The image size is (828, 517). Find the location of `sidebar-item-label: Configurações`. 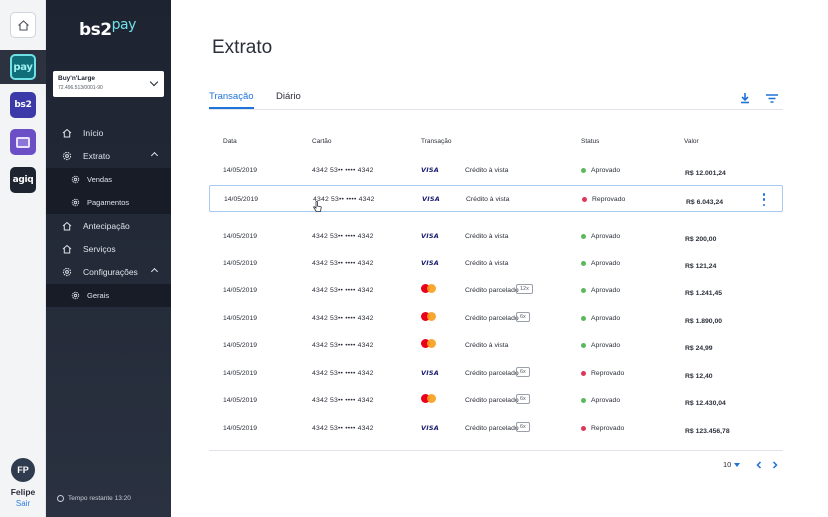

sidebar-item-label: Configurações is located at coordinates (110, 272).